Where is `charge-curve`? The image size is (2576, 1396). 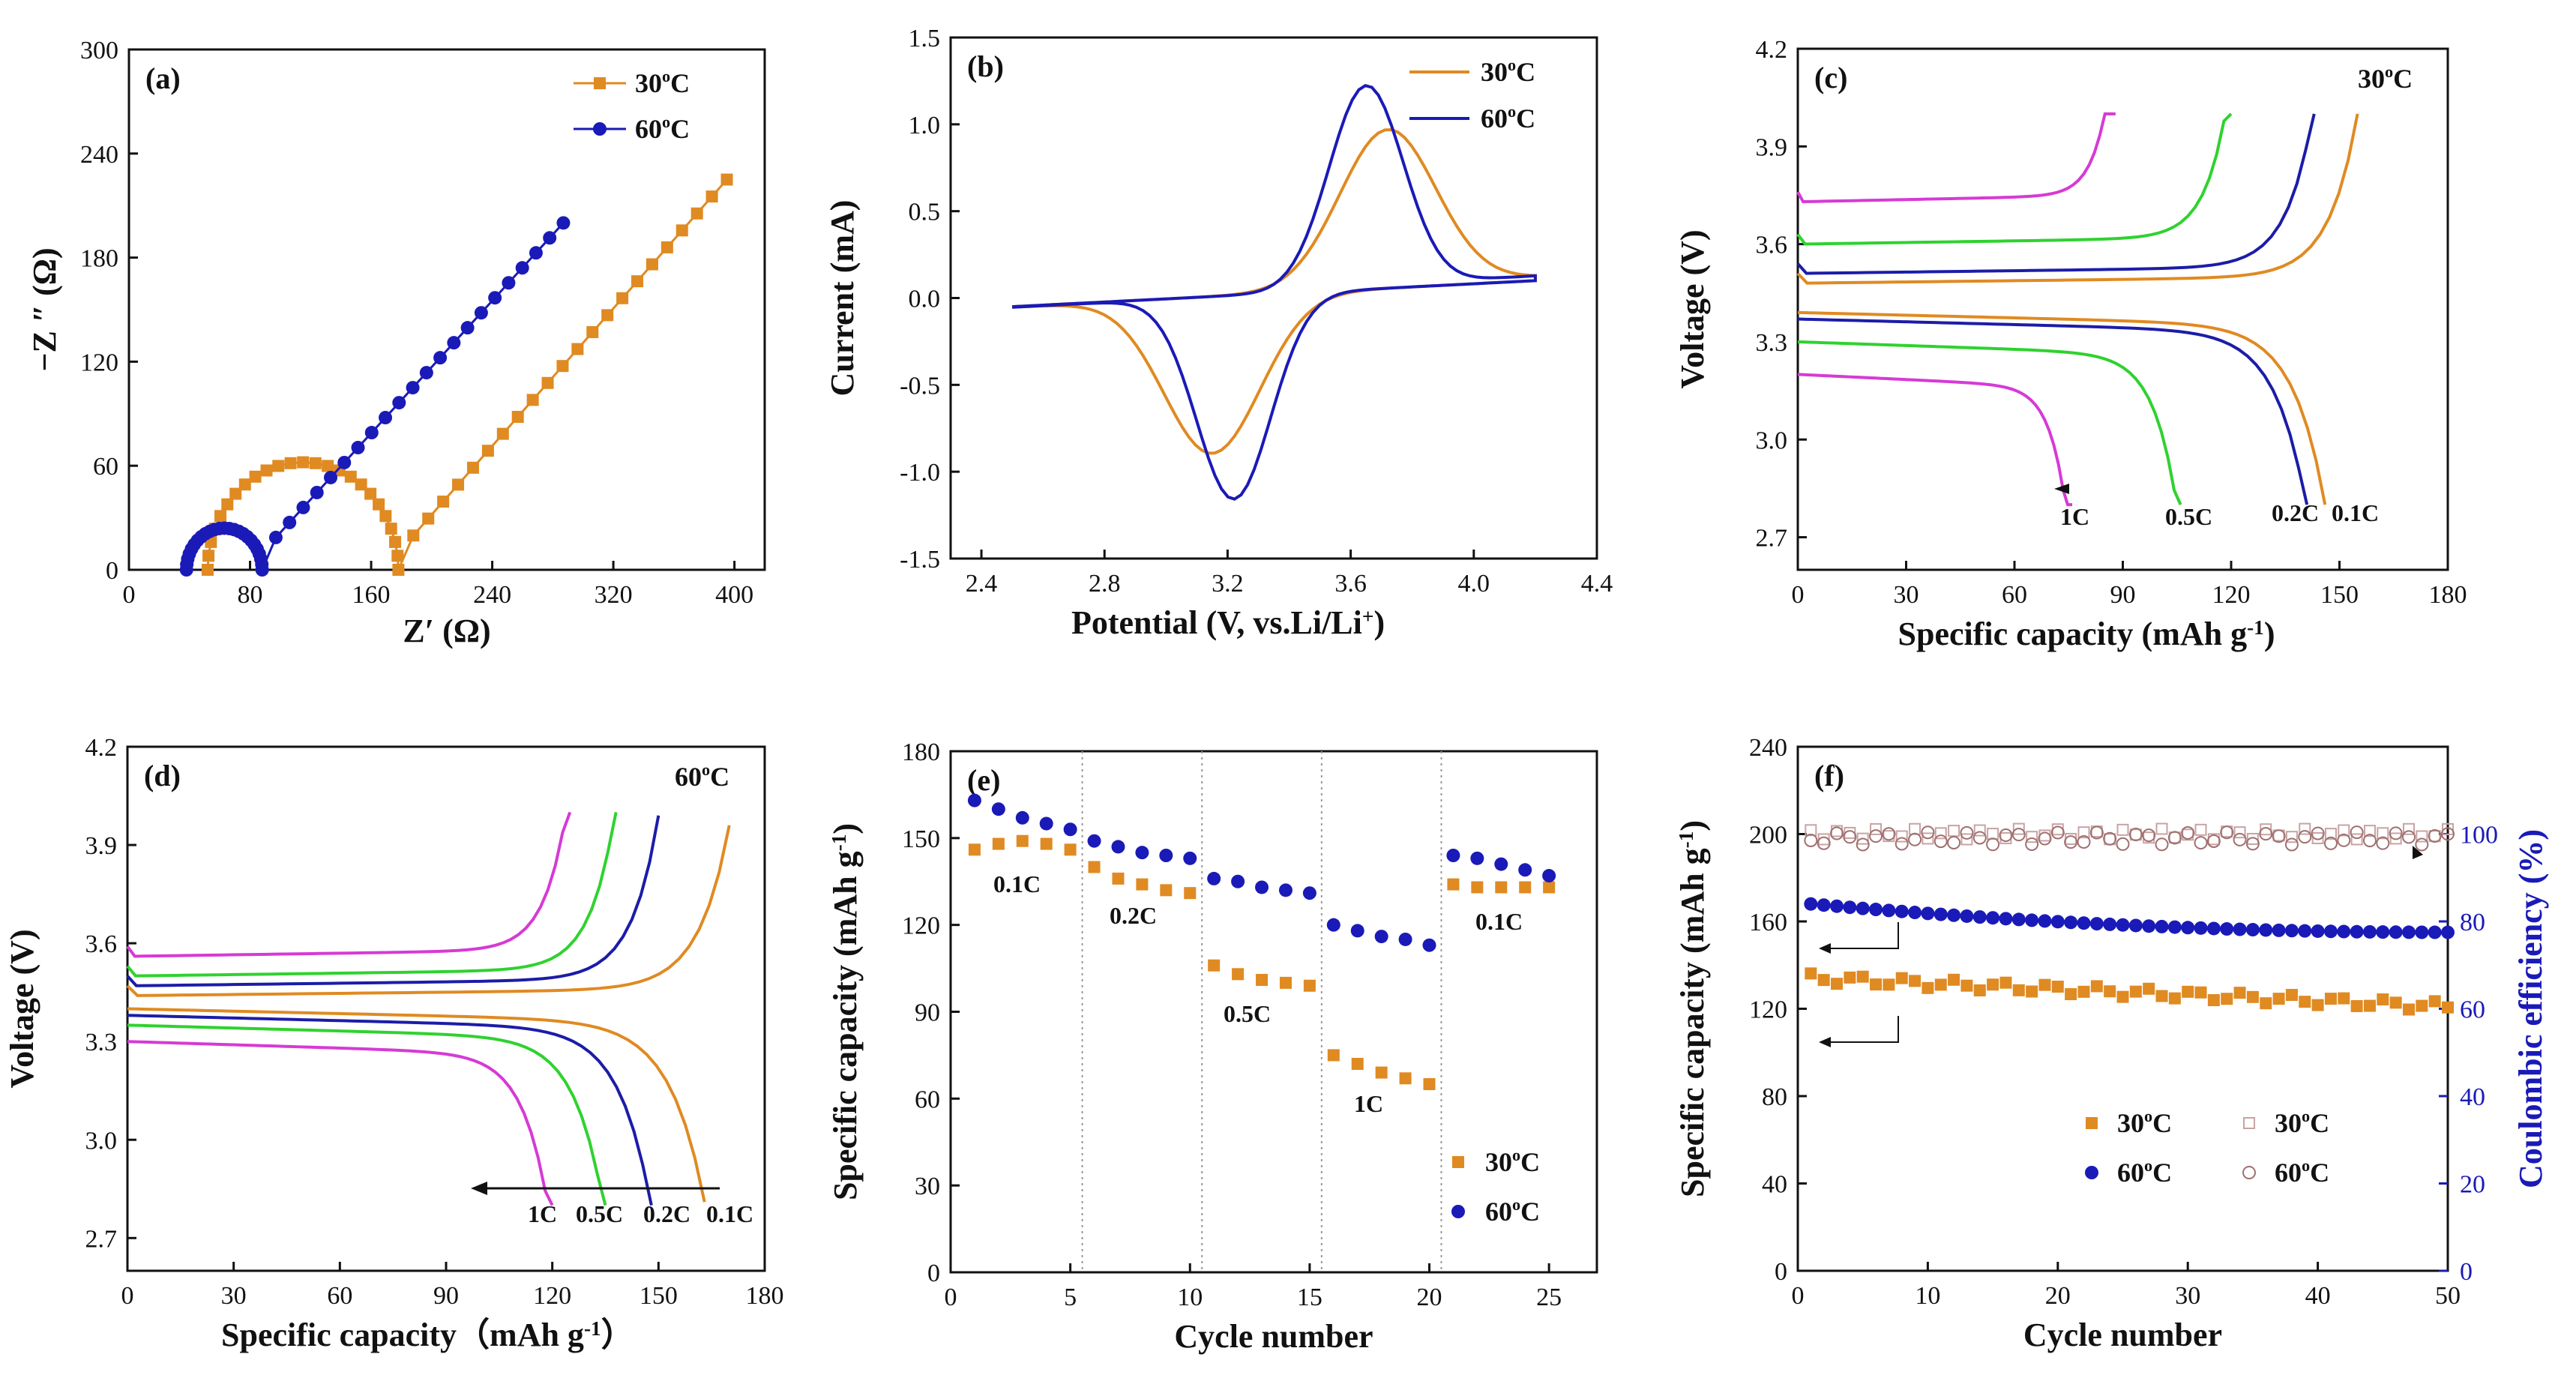
charge-curve is located at coordinates (393, 901).